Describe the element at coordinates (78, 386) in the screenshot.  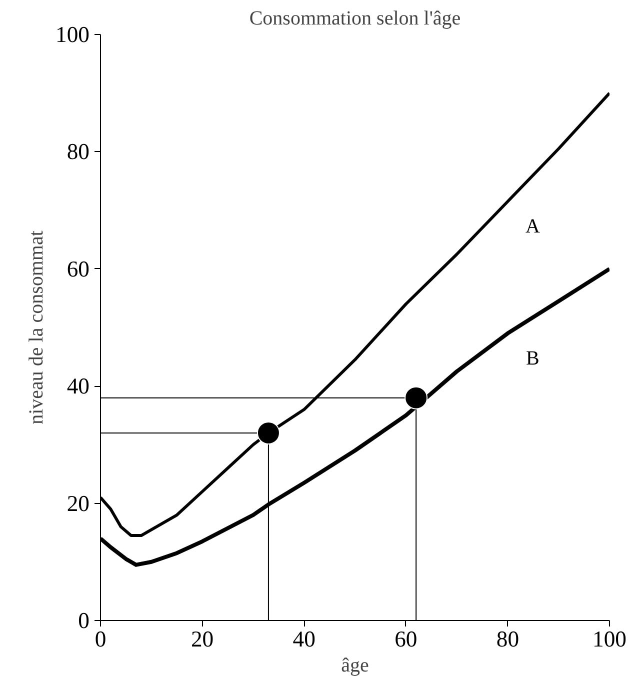
I see `y-tick-label: 40` at that location.